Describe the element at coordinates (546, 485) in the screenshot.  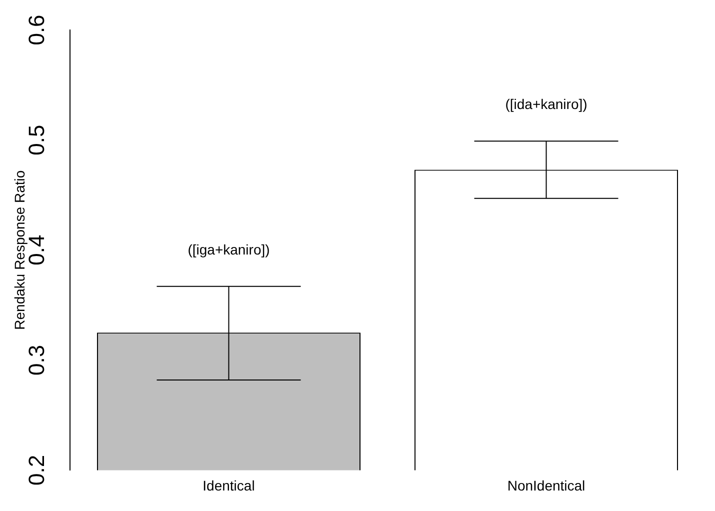
I see `x-tick-label: NonIdentical` at that location.